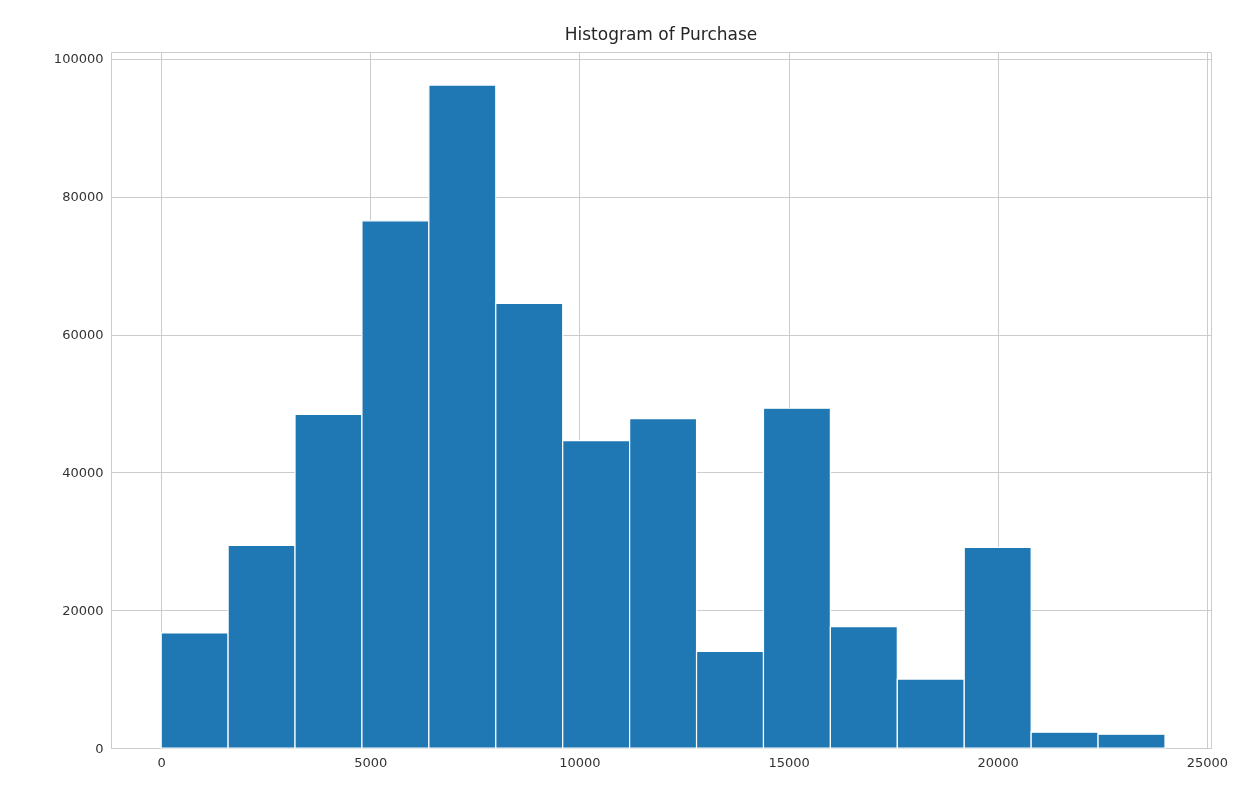 The image size is (1244, 794). Describe the element at coordinates (83, 197) in the screenshot. I see `y-tick-label: 80000` at that location.